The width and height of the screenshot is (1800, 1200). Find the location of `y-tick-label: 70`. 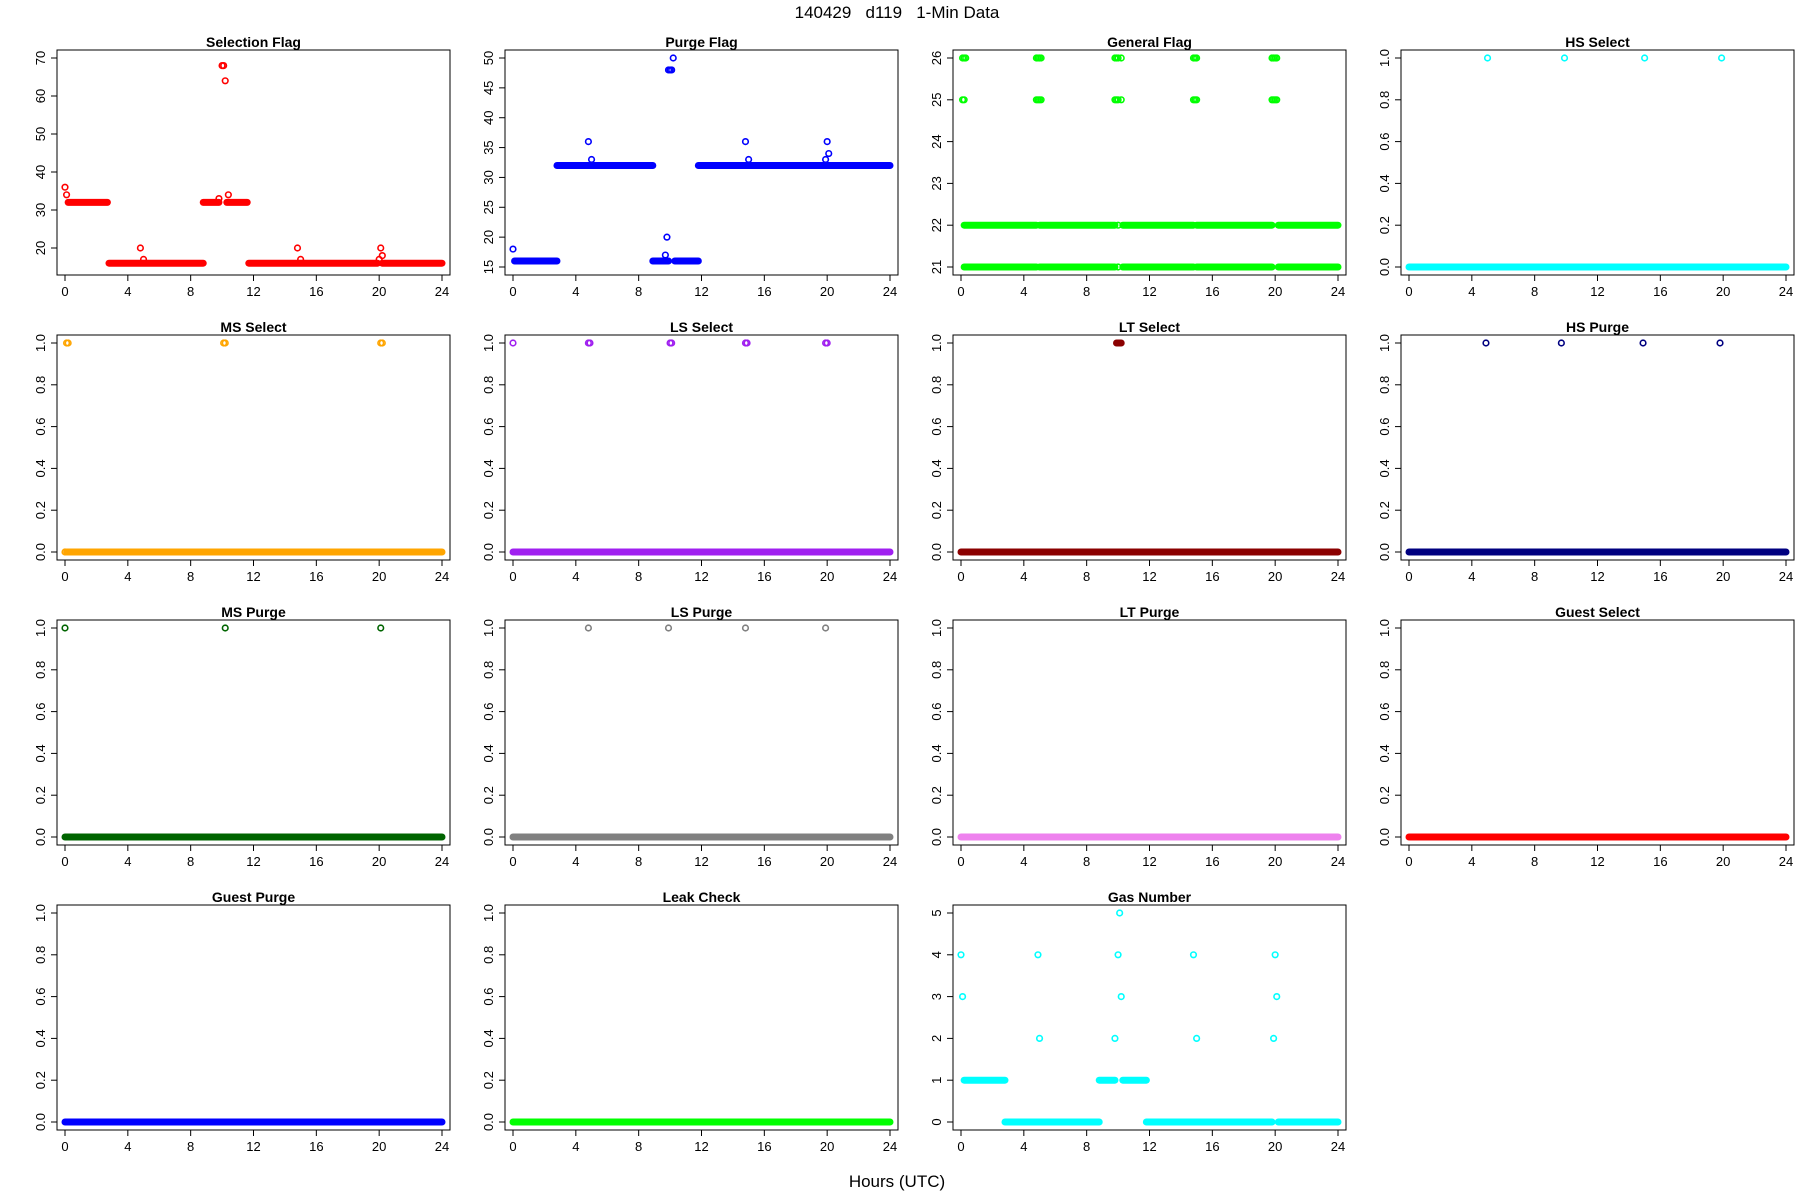

y-tick-label: 70 is located at coordinates (40, 58).